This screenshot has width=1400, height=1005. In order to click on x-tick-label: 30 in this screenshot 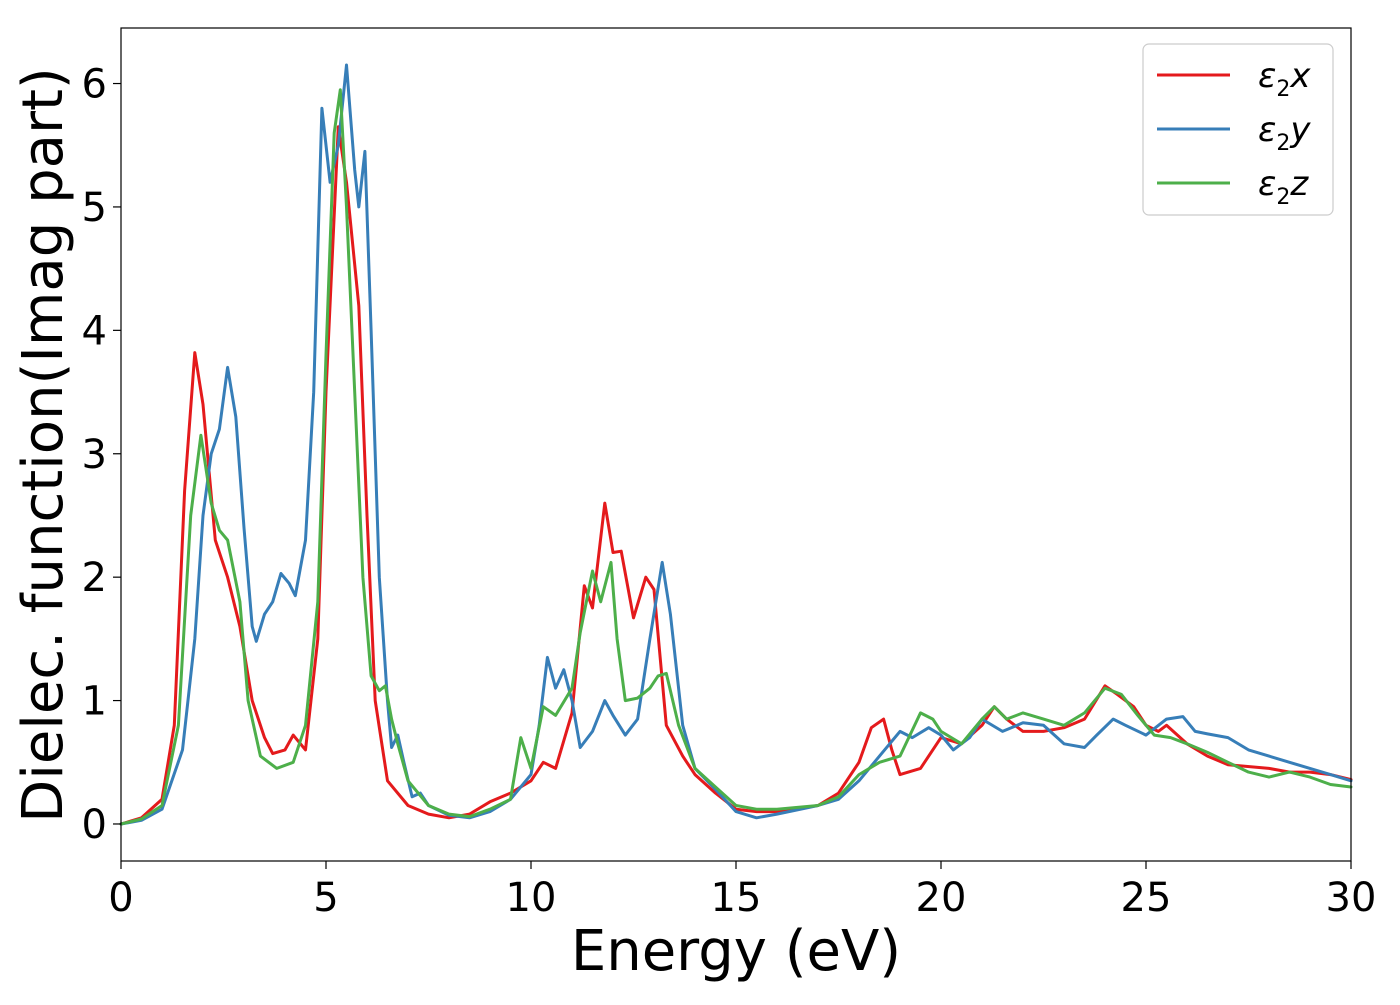, I will do `click(1351, 898)`.